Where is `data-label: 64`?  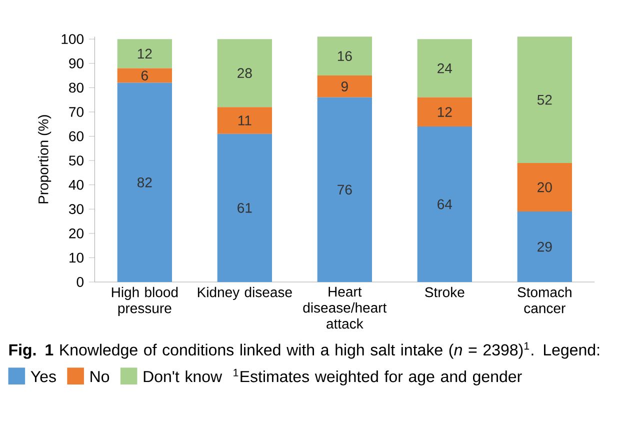 data-label: 64 is located at coordinates (445, 204).